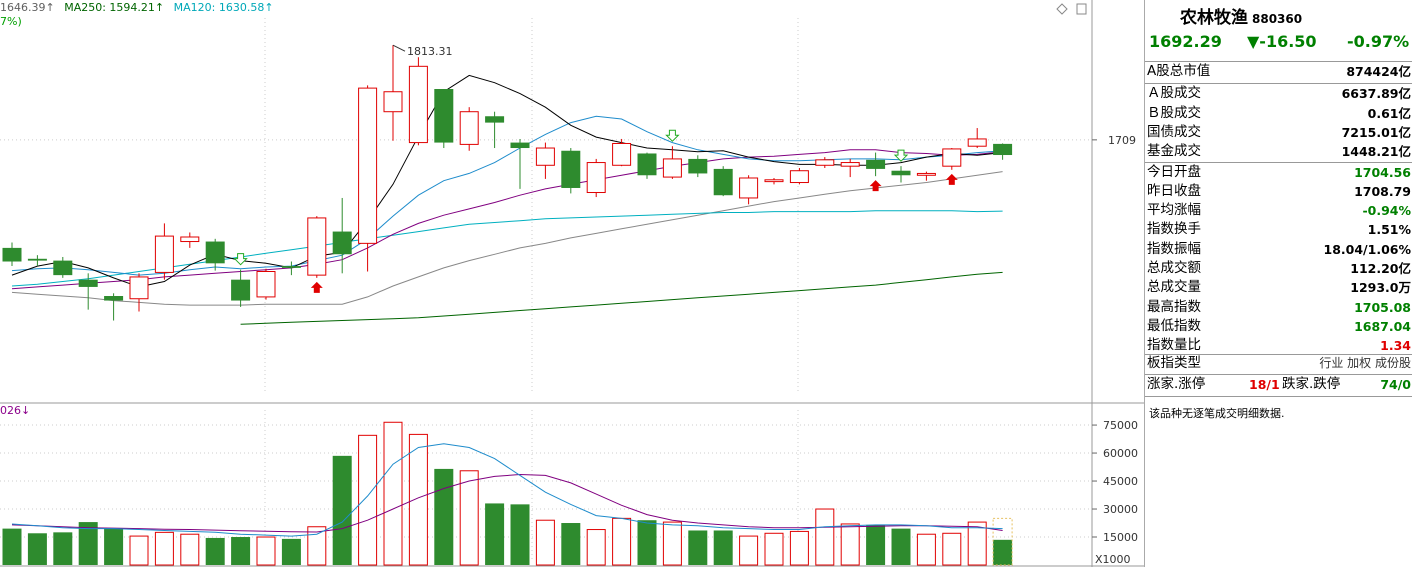 Image resolution: width=1412 pixels, height=567 pixels. Describe the element at coordinates (1278, 249) in the screenshot. I see `stat-row: 指数振幅 18.04/1.06%` at that location.